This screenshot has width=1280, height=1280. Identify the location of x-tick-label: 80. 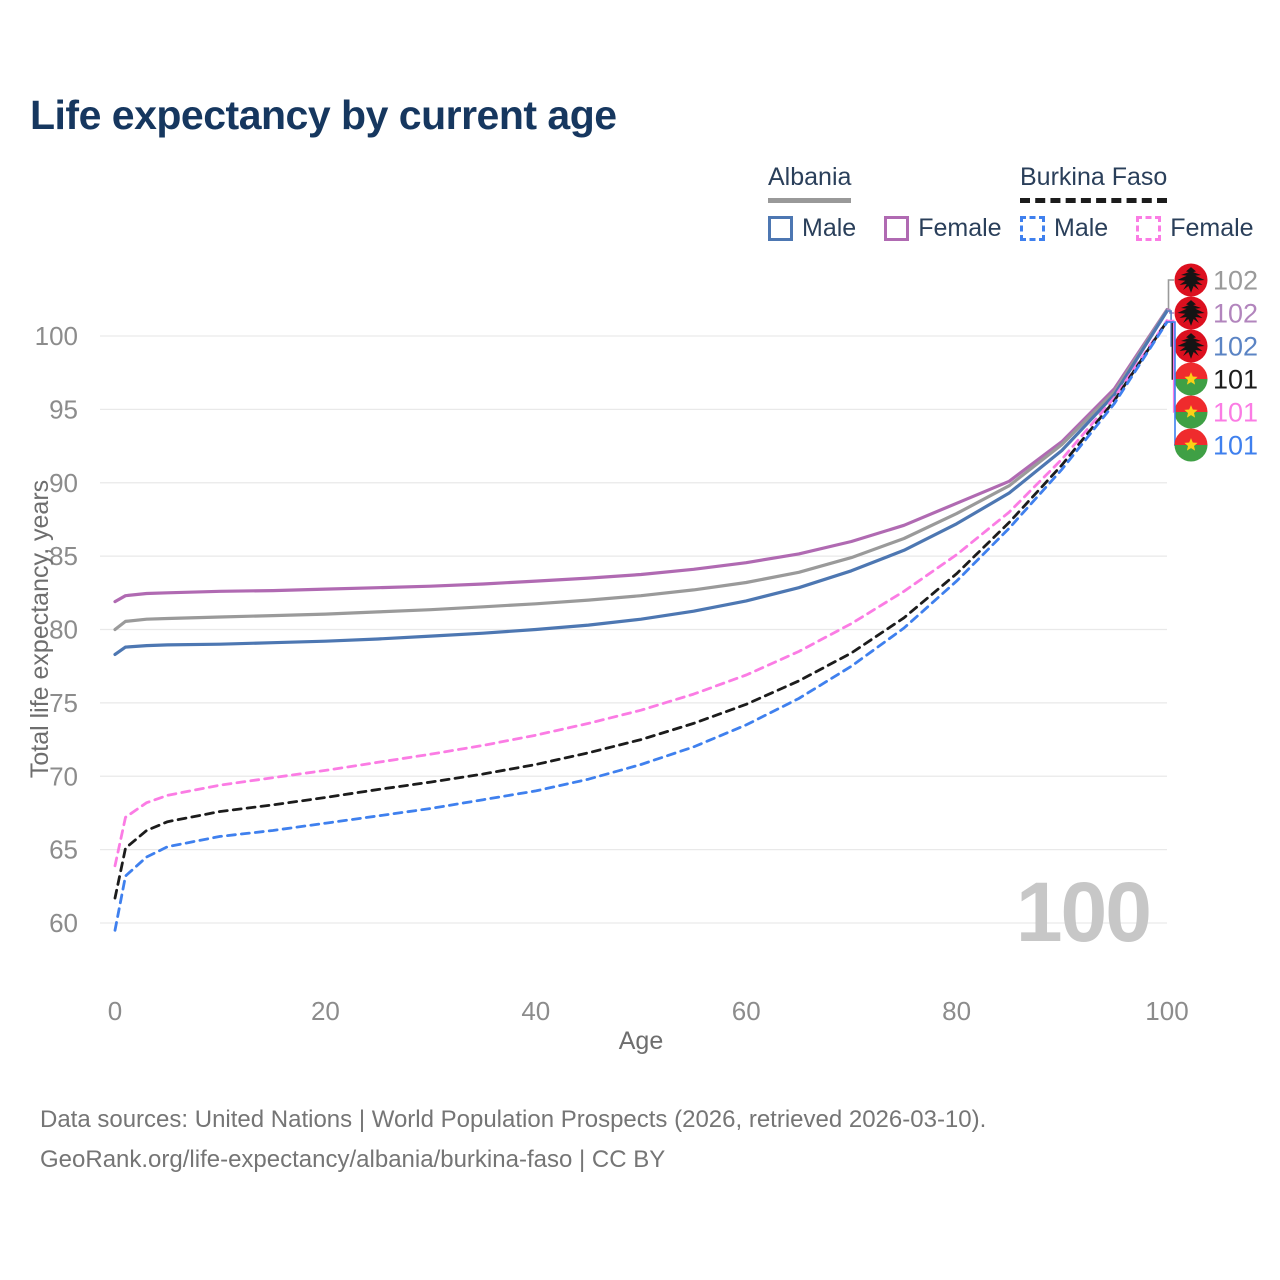
(956, 1011).